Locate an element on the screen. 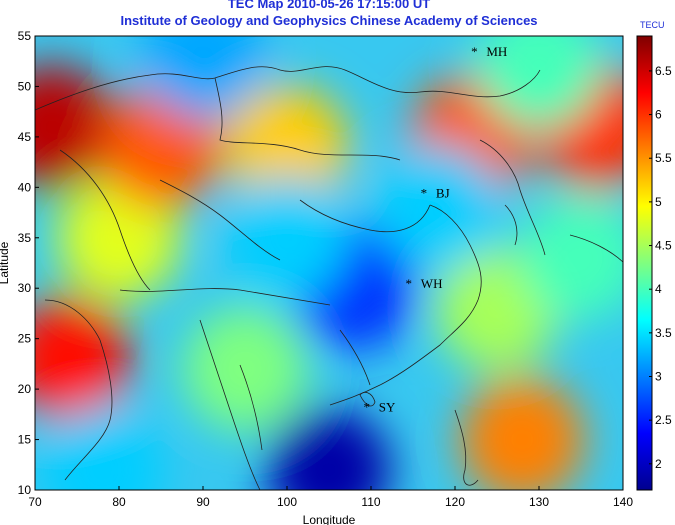 The height and width of the screenshot is (525, 675). station-marker-bj: * is located at coordinates (424, 192).